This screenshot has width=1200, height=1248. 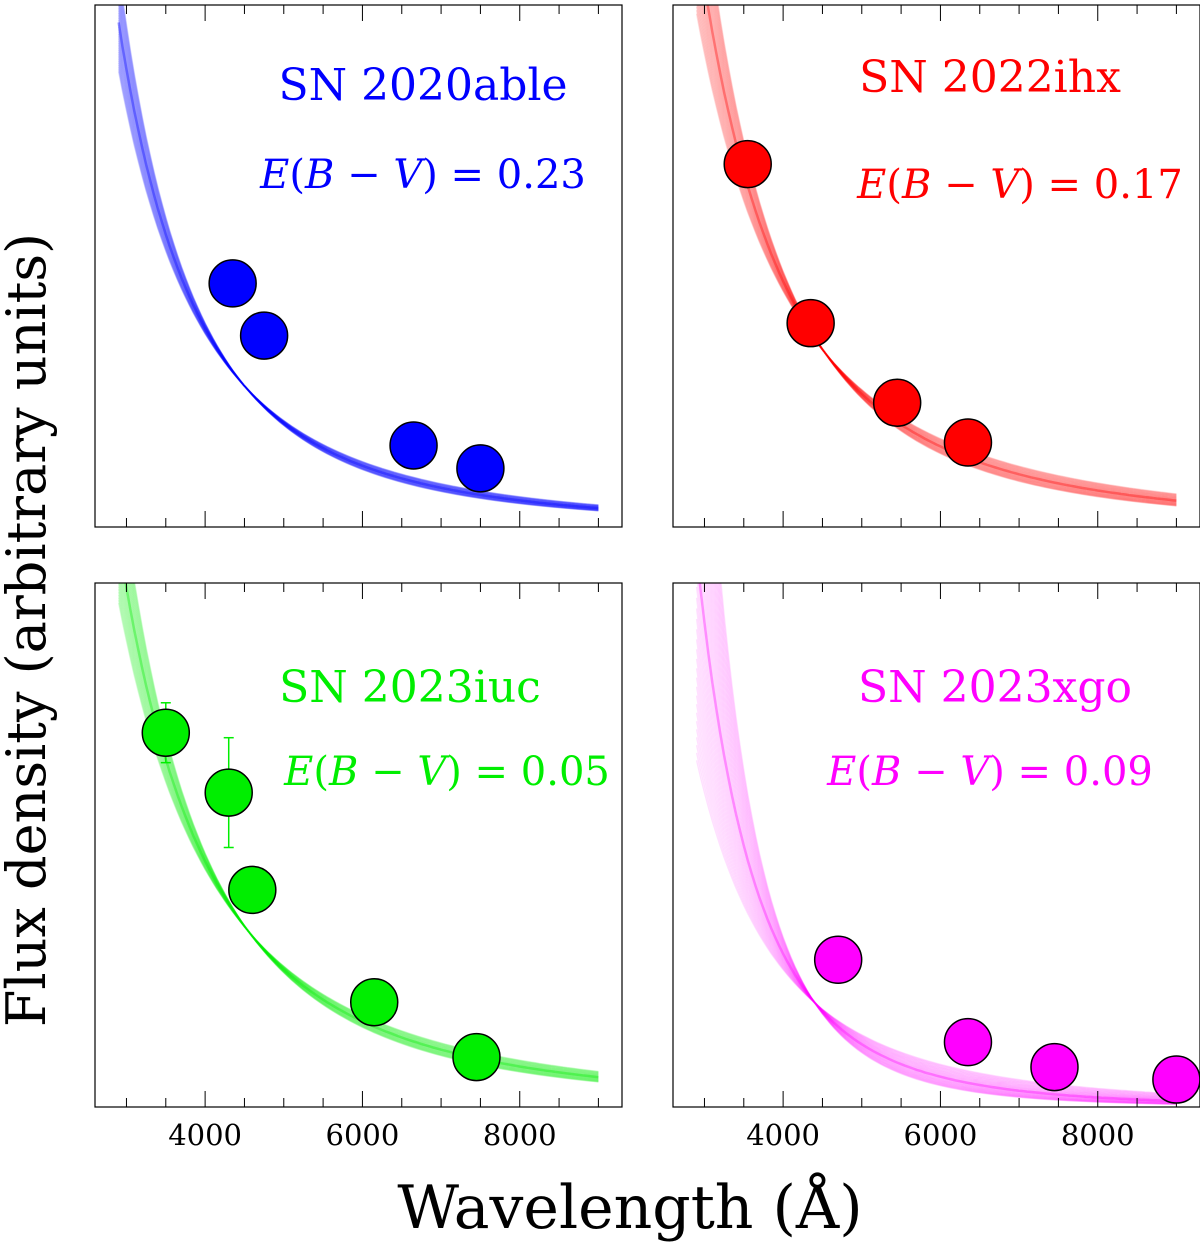 I want to click on x-tick-label: 6000, so click(x=941, y=1135).